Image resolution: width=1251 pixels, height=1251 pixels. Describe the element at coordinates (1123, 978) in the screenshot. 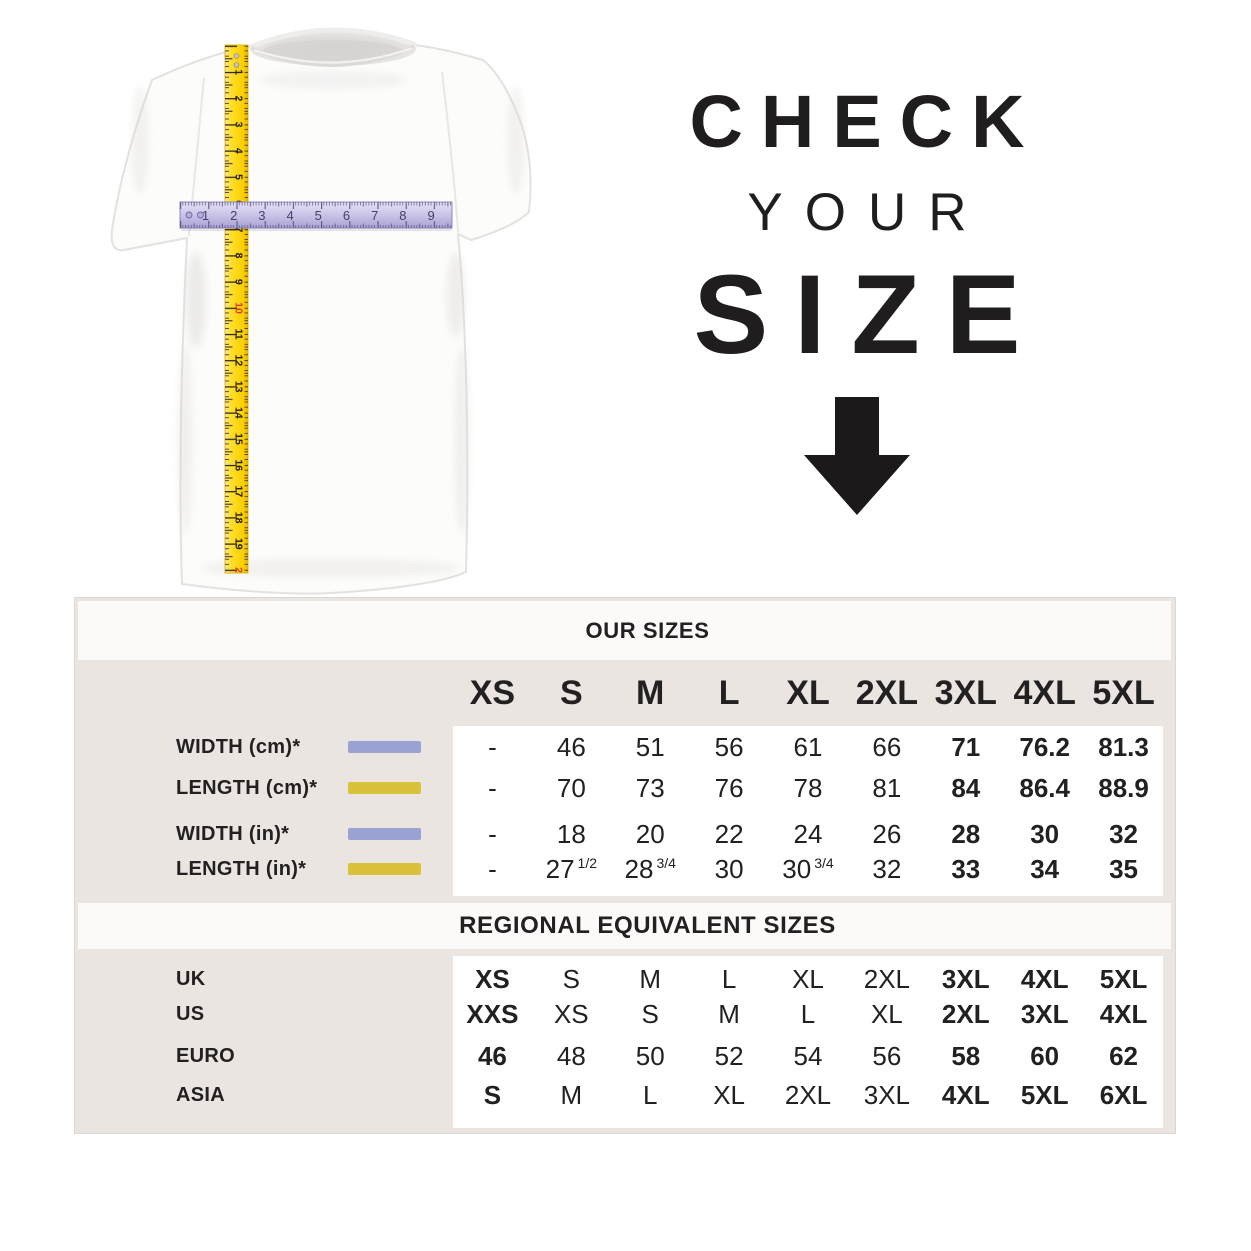

I see `size-cell: 5XL` at that location.